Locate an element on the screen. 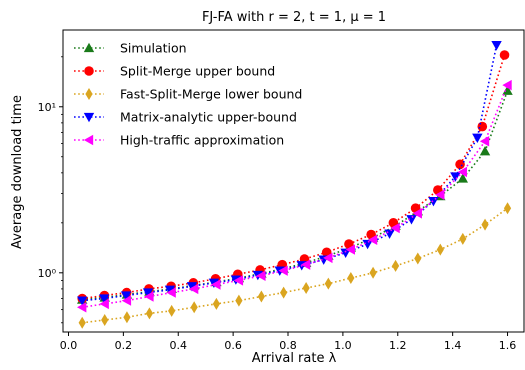 The image size is (525, 370). y-tick-label: 10¹ is located at coordinates (47, 107).